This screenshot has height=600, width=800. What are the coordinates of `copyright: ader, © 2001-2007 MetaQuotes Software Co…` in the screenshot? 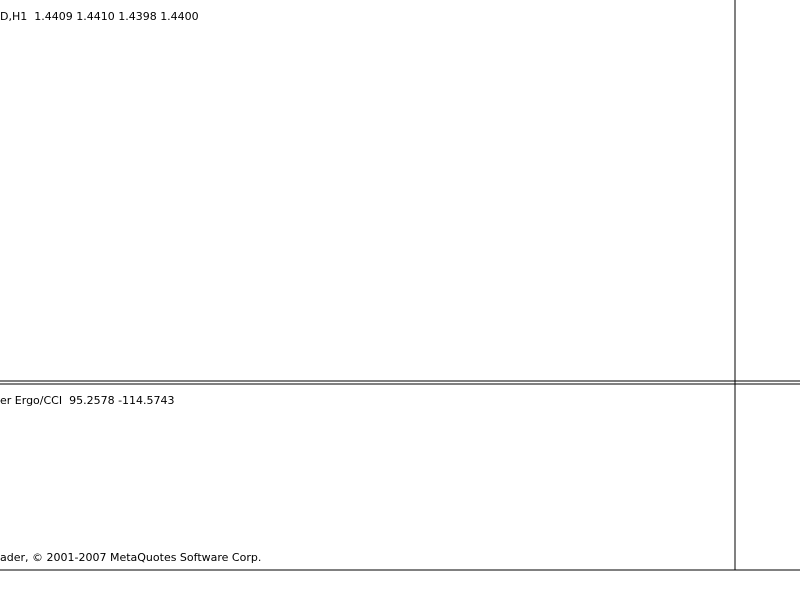 It's located at (130, 557).